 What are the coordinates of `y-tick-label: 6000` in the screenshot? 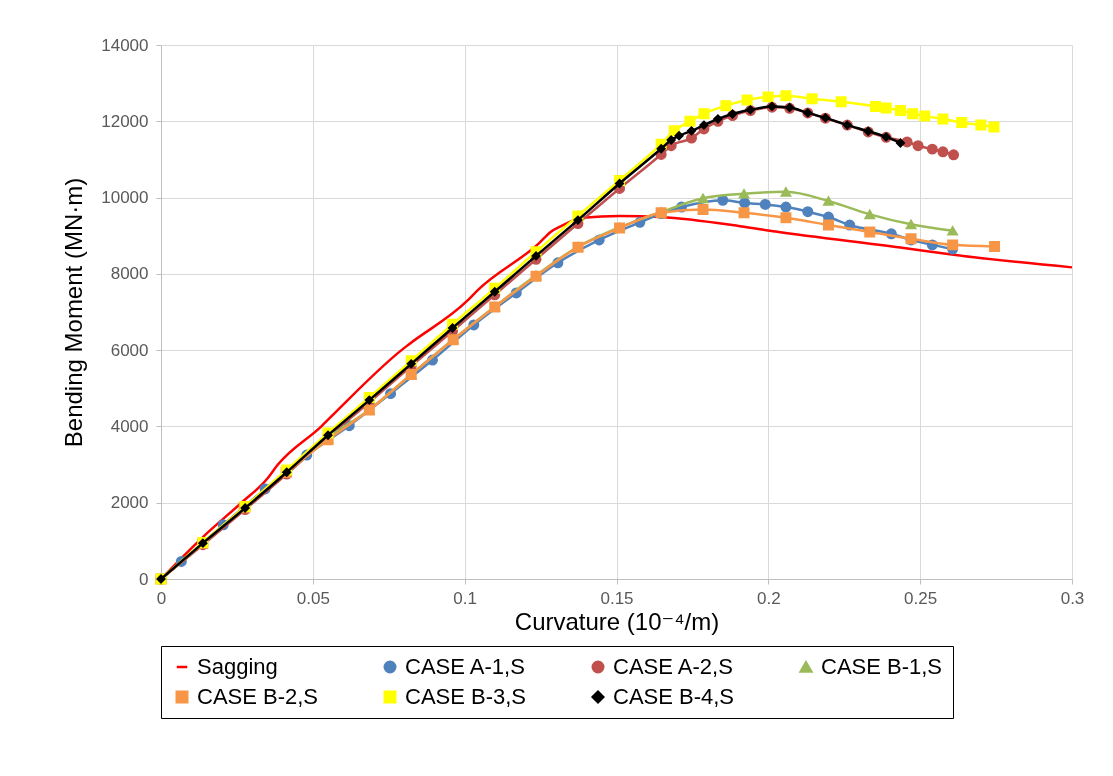 It's located at (129, 350).